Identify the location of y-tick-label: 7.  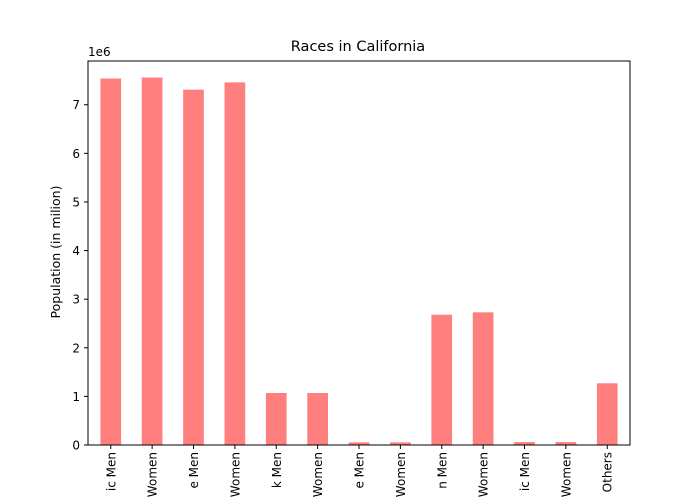
(76, 105).